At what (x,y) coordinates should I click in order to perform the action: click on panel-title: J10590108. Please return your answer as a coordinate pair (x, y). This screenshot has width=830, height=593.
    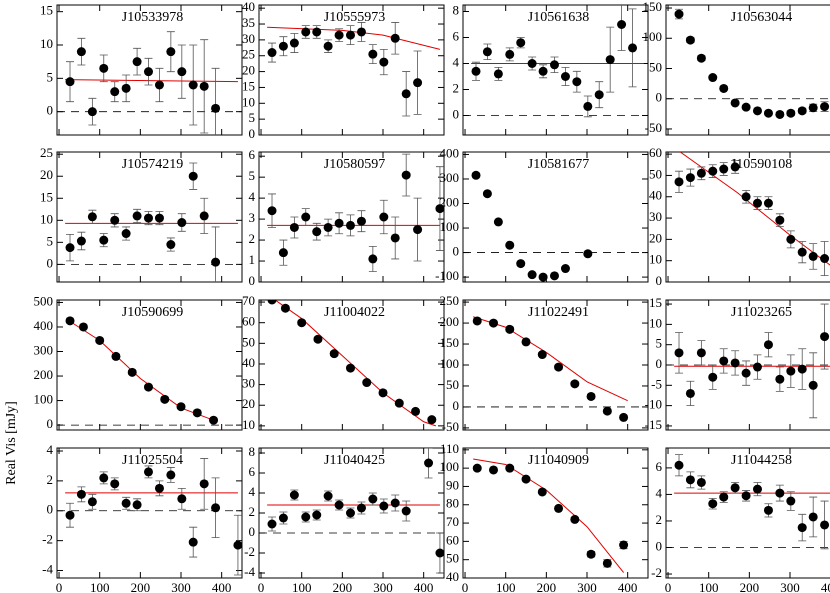
    Looking at the image, I should click on (761, 164).